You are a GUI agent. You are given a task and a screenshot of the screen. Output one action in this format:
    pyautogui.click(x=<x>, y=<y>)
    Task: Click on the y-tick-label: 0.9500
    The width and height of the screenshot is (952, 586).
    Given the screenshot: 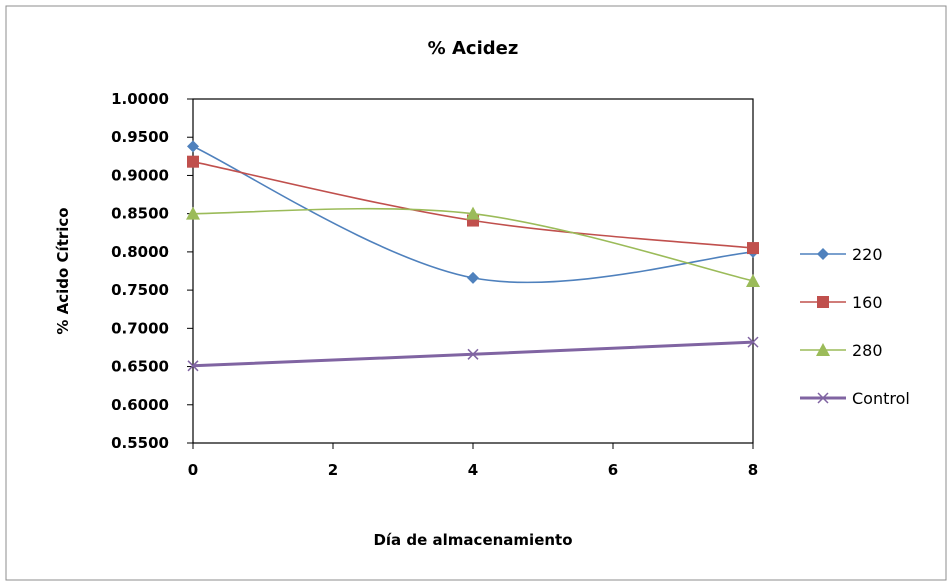 What is the action you would take?
    pyautogui.click(x=140, y=137)
    